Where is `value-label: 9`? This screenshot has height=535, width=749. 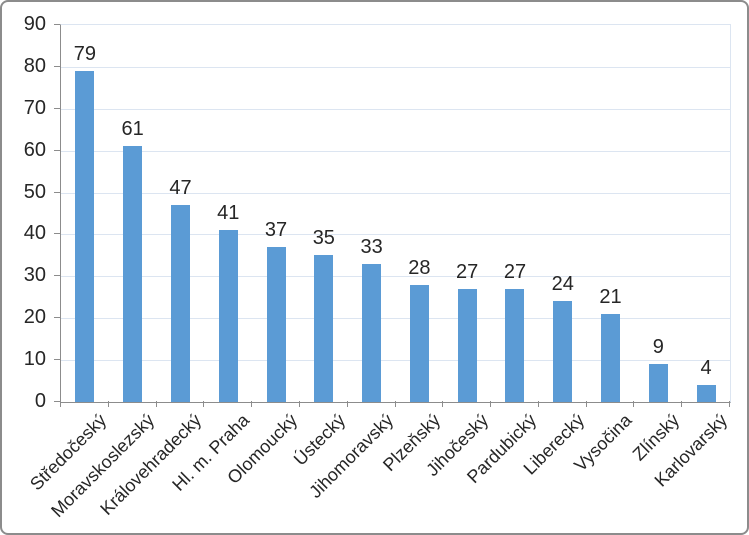 value-label: 9 is located at coordinates (658, 347).